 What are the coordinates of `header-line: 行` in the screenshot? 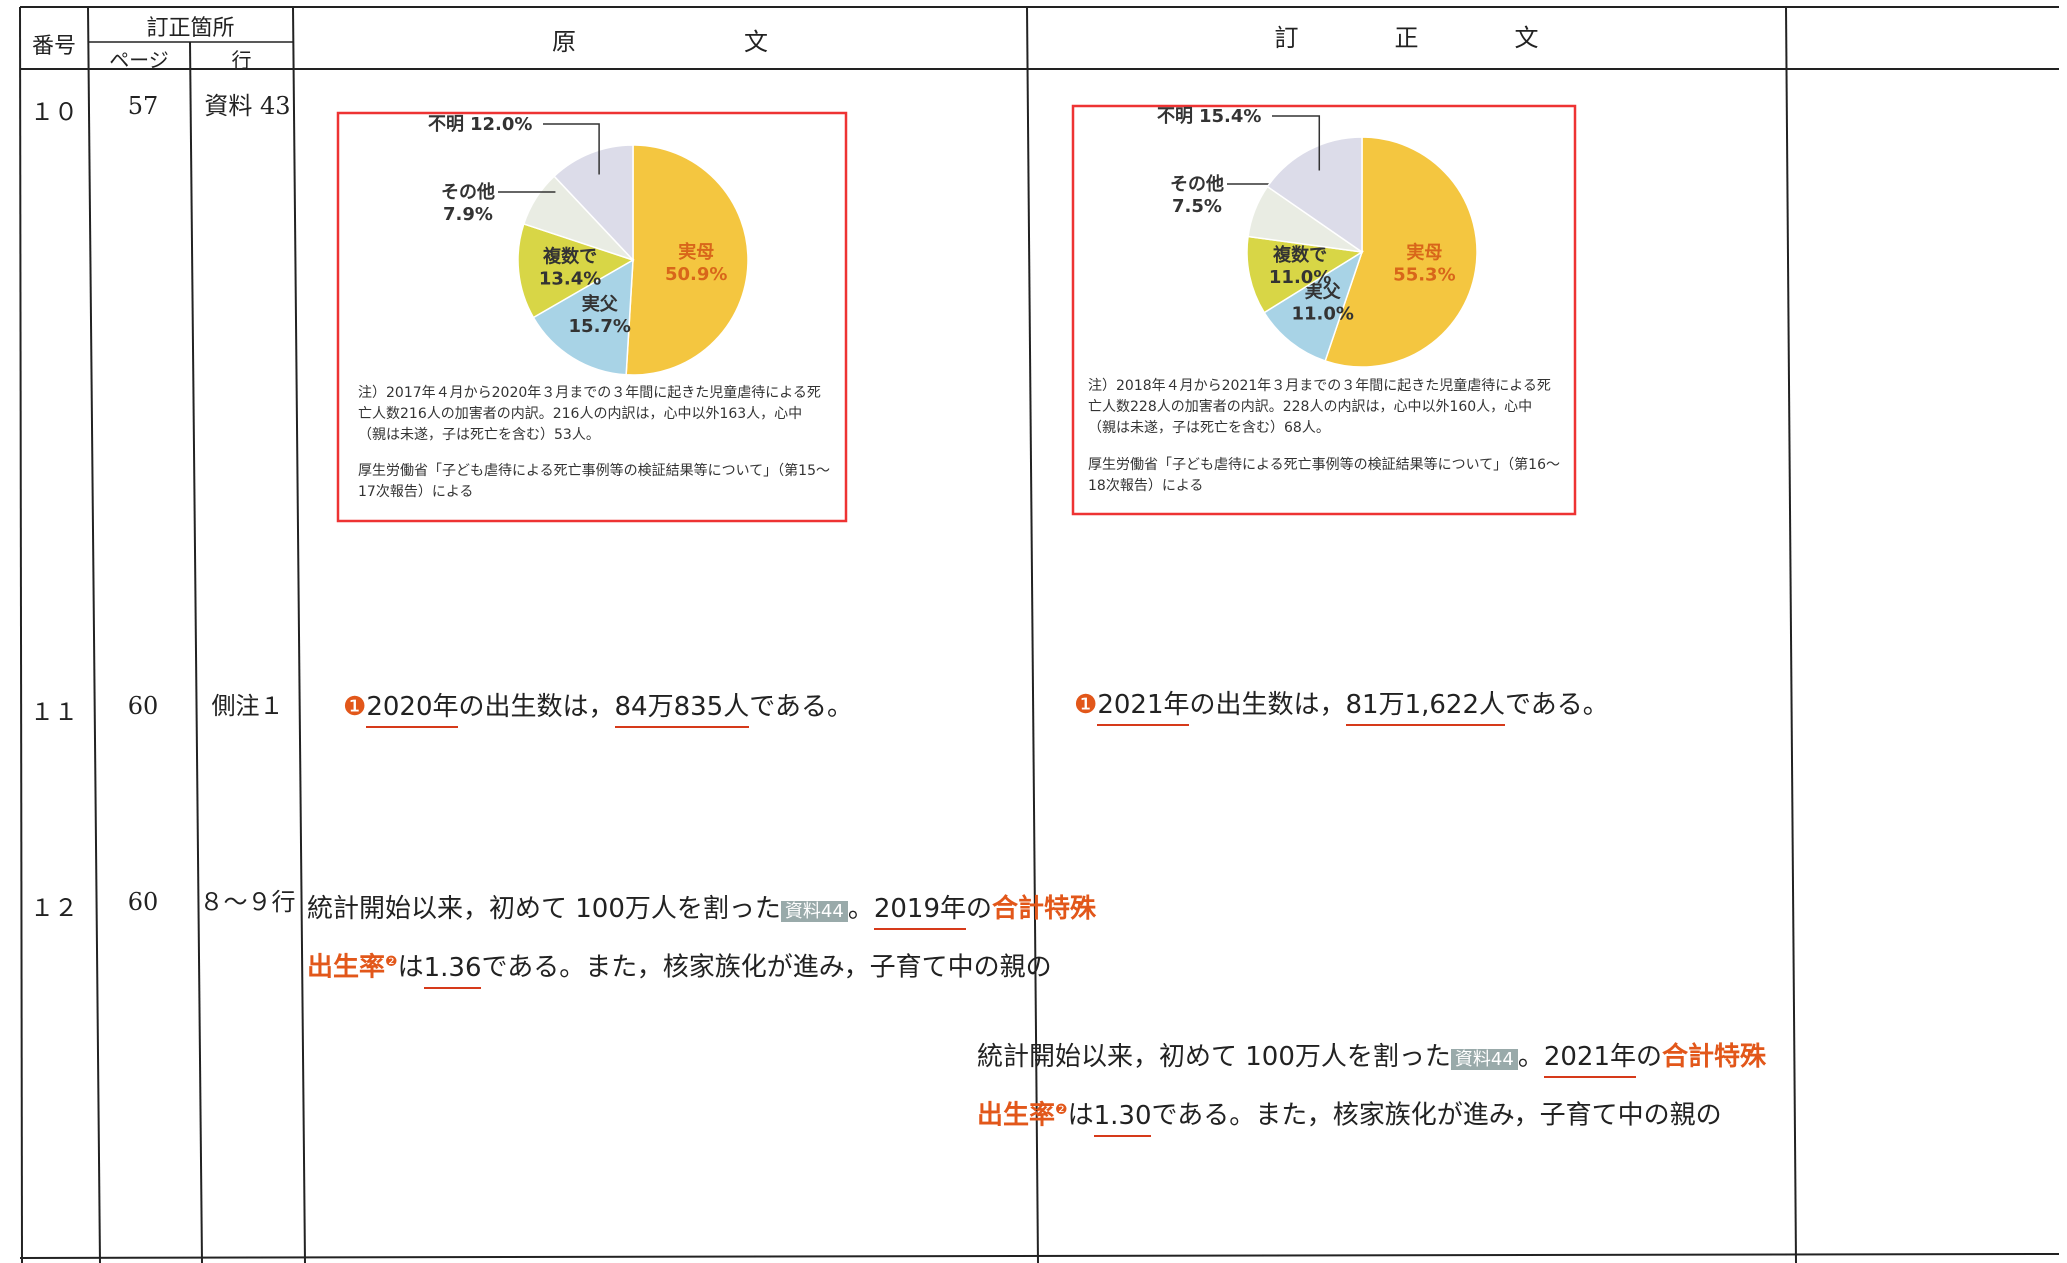 It's located at (241, 60).